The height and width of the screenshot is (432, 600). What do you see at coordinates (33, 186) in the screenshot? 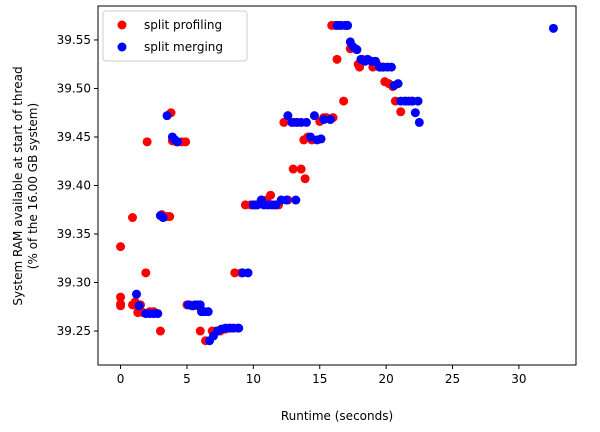
I see `y-axis-label-line2: (% of the 16.00 GB system)` at bounding box center [33, 186].